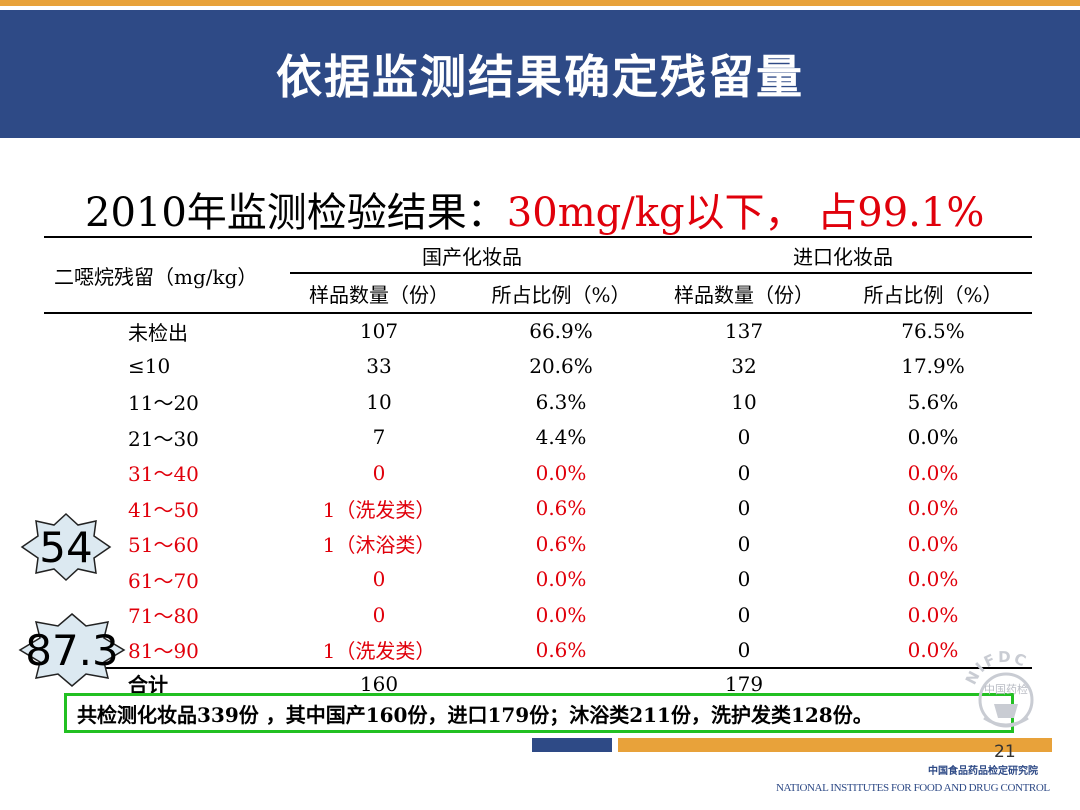 This screenshot has width=1080, height=810. Describe the element at coordinates (561, 437) in the screenshot. I see `domestic-ratio-cell: 4.4%` at that location.